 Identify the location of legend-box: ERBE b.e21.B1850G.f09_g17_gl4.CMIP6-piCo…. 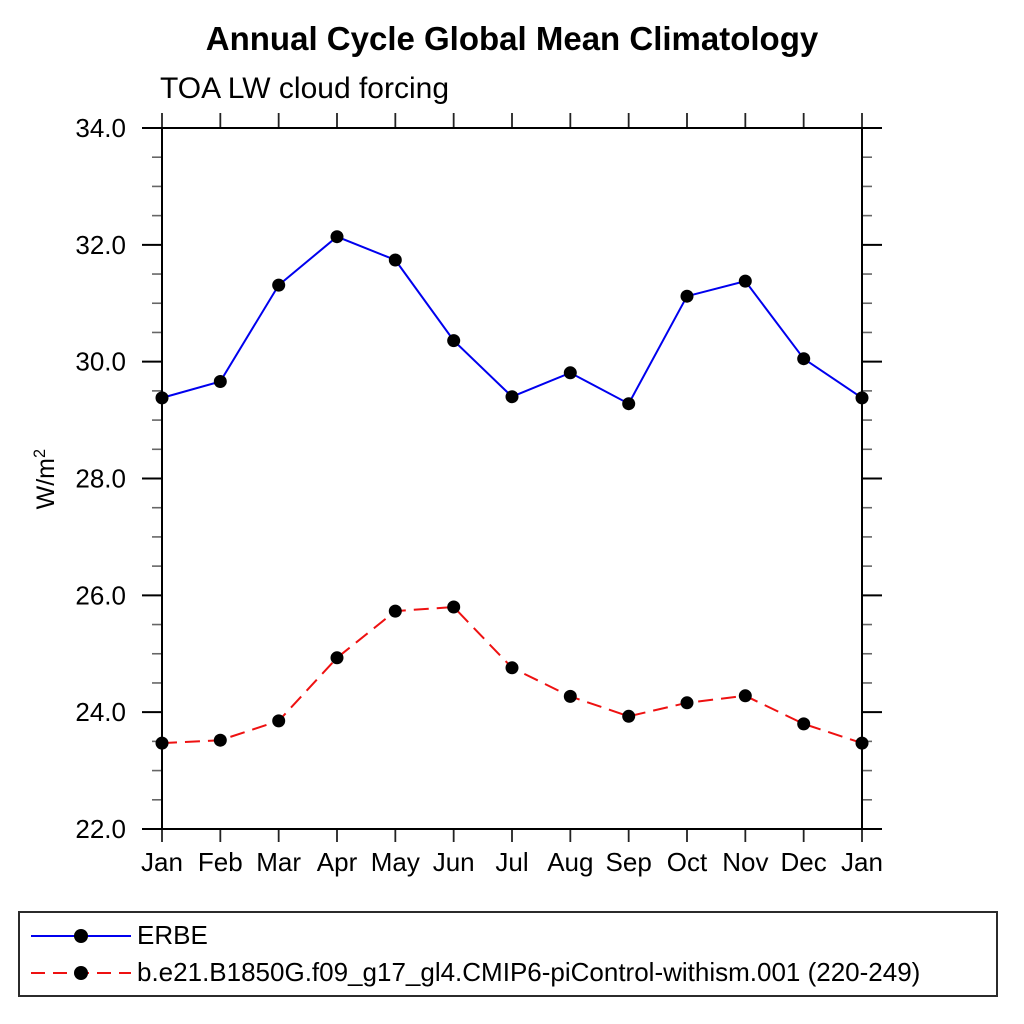
(508, 954).